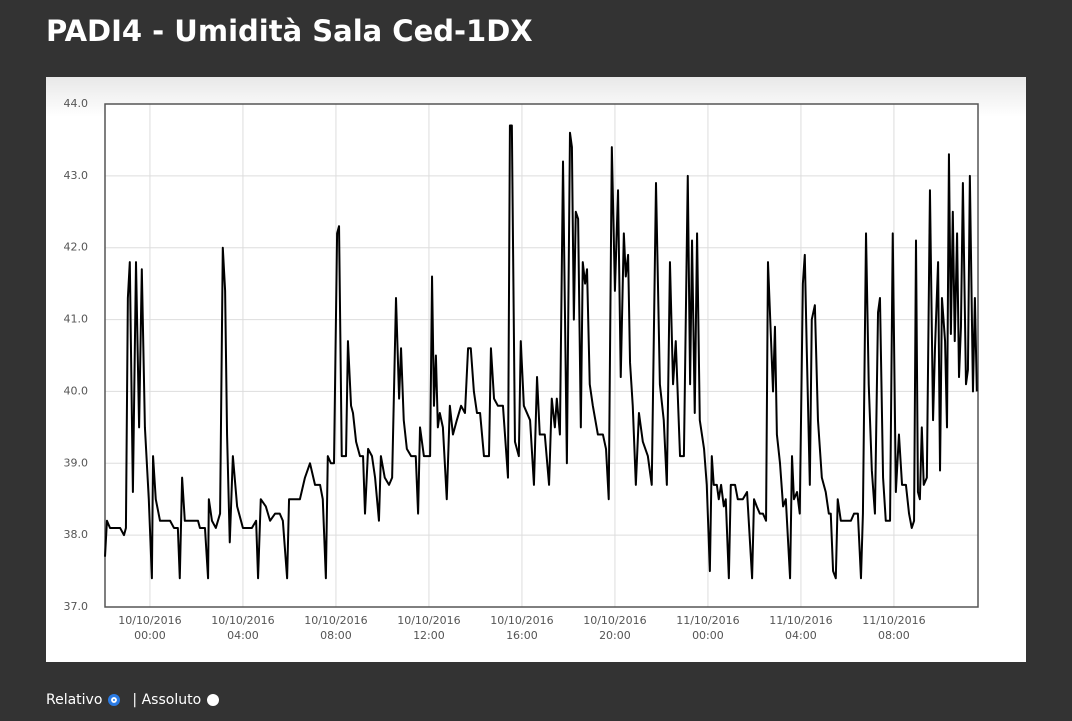 This screenshot has height=721, width=1072. I want to click on y-tick-label: 44.0, so click(76, 103).